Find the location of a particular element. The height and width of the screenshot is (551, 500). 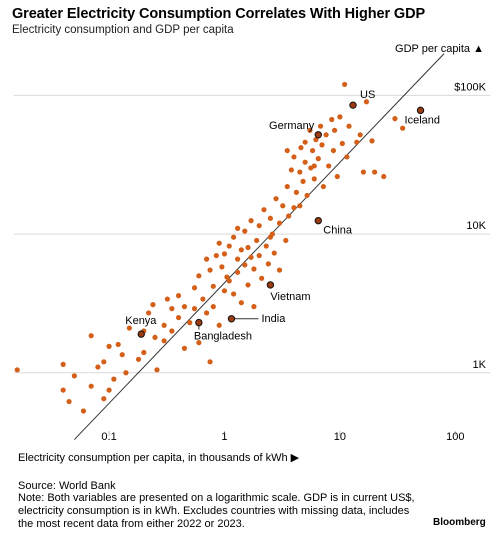

x-tick-label: 100 is located at coordinates (455, 437).